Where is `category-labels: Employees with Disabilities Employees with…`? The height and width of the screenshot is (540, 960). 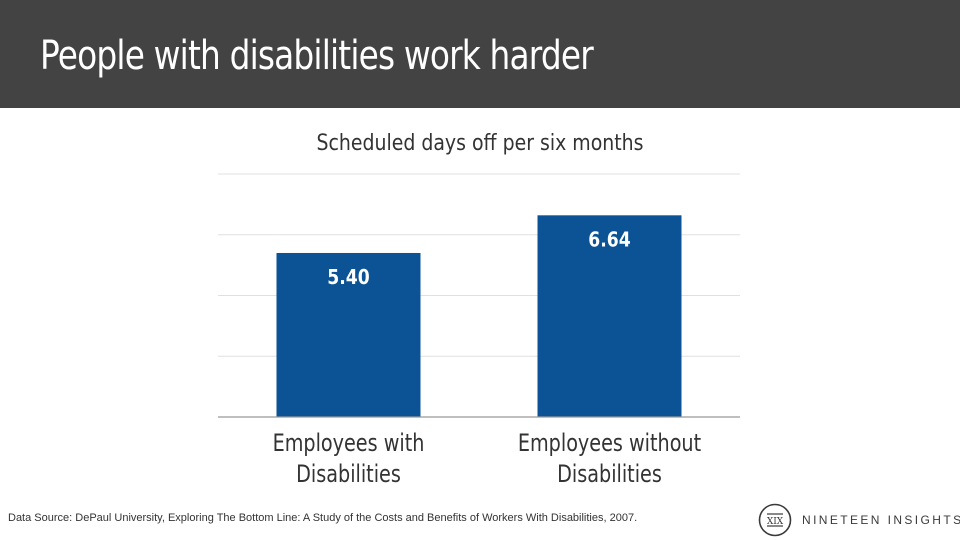
category-labels: Employees with Disabilities Employees with… is located at coordinates (487, 459).